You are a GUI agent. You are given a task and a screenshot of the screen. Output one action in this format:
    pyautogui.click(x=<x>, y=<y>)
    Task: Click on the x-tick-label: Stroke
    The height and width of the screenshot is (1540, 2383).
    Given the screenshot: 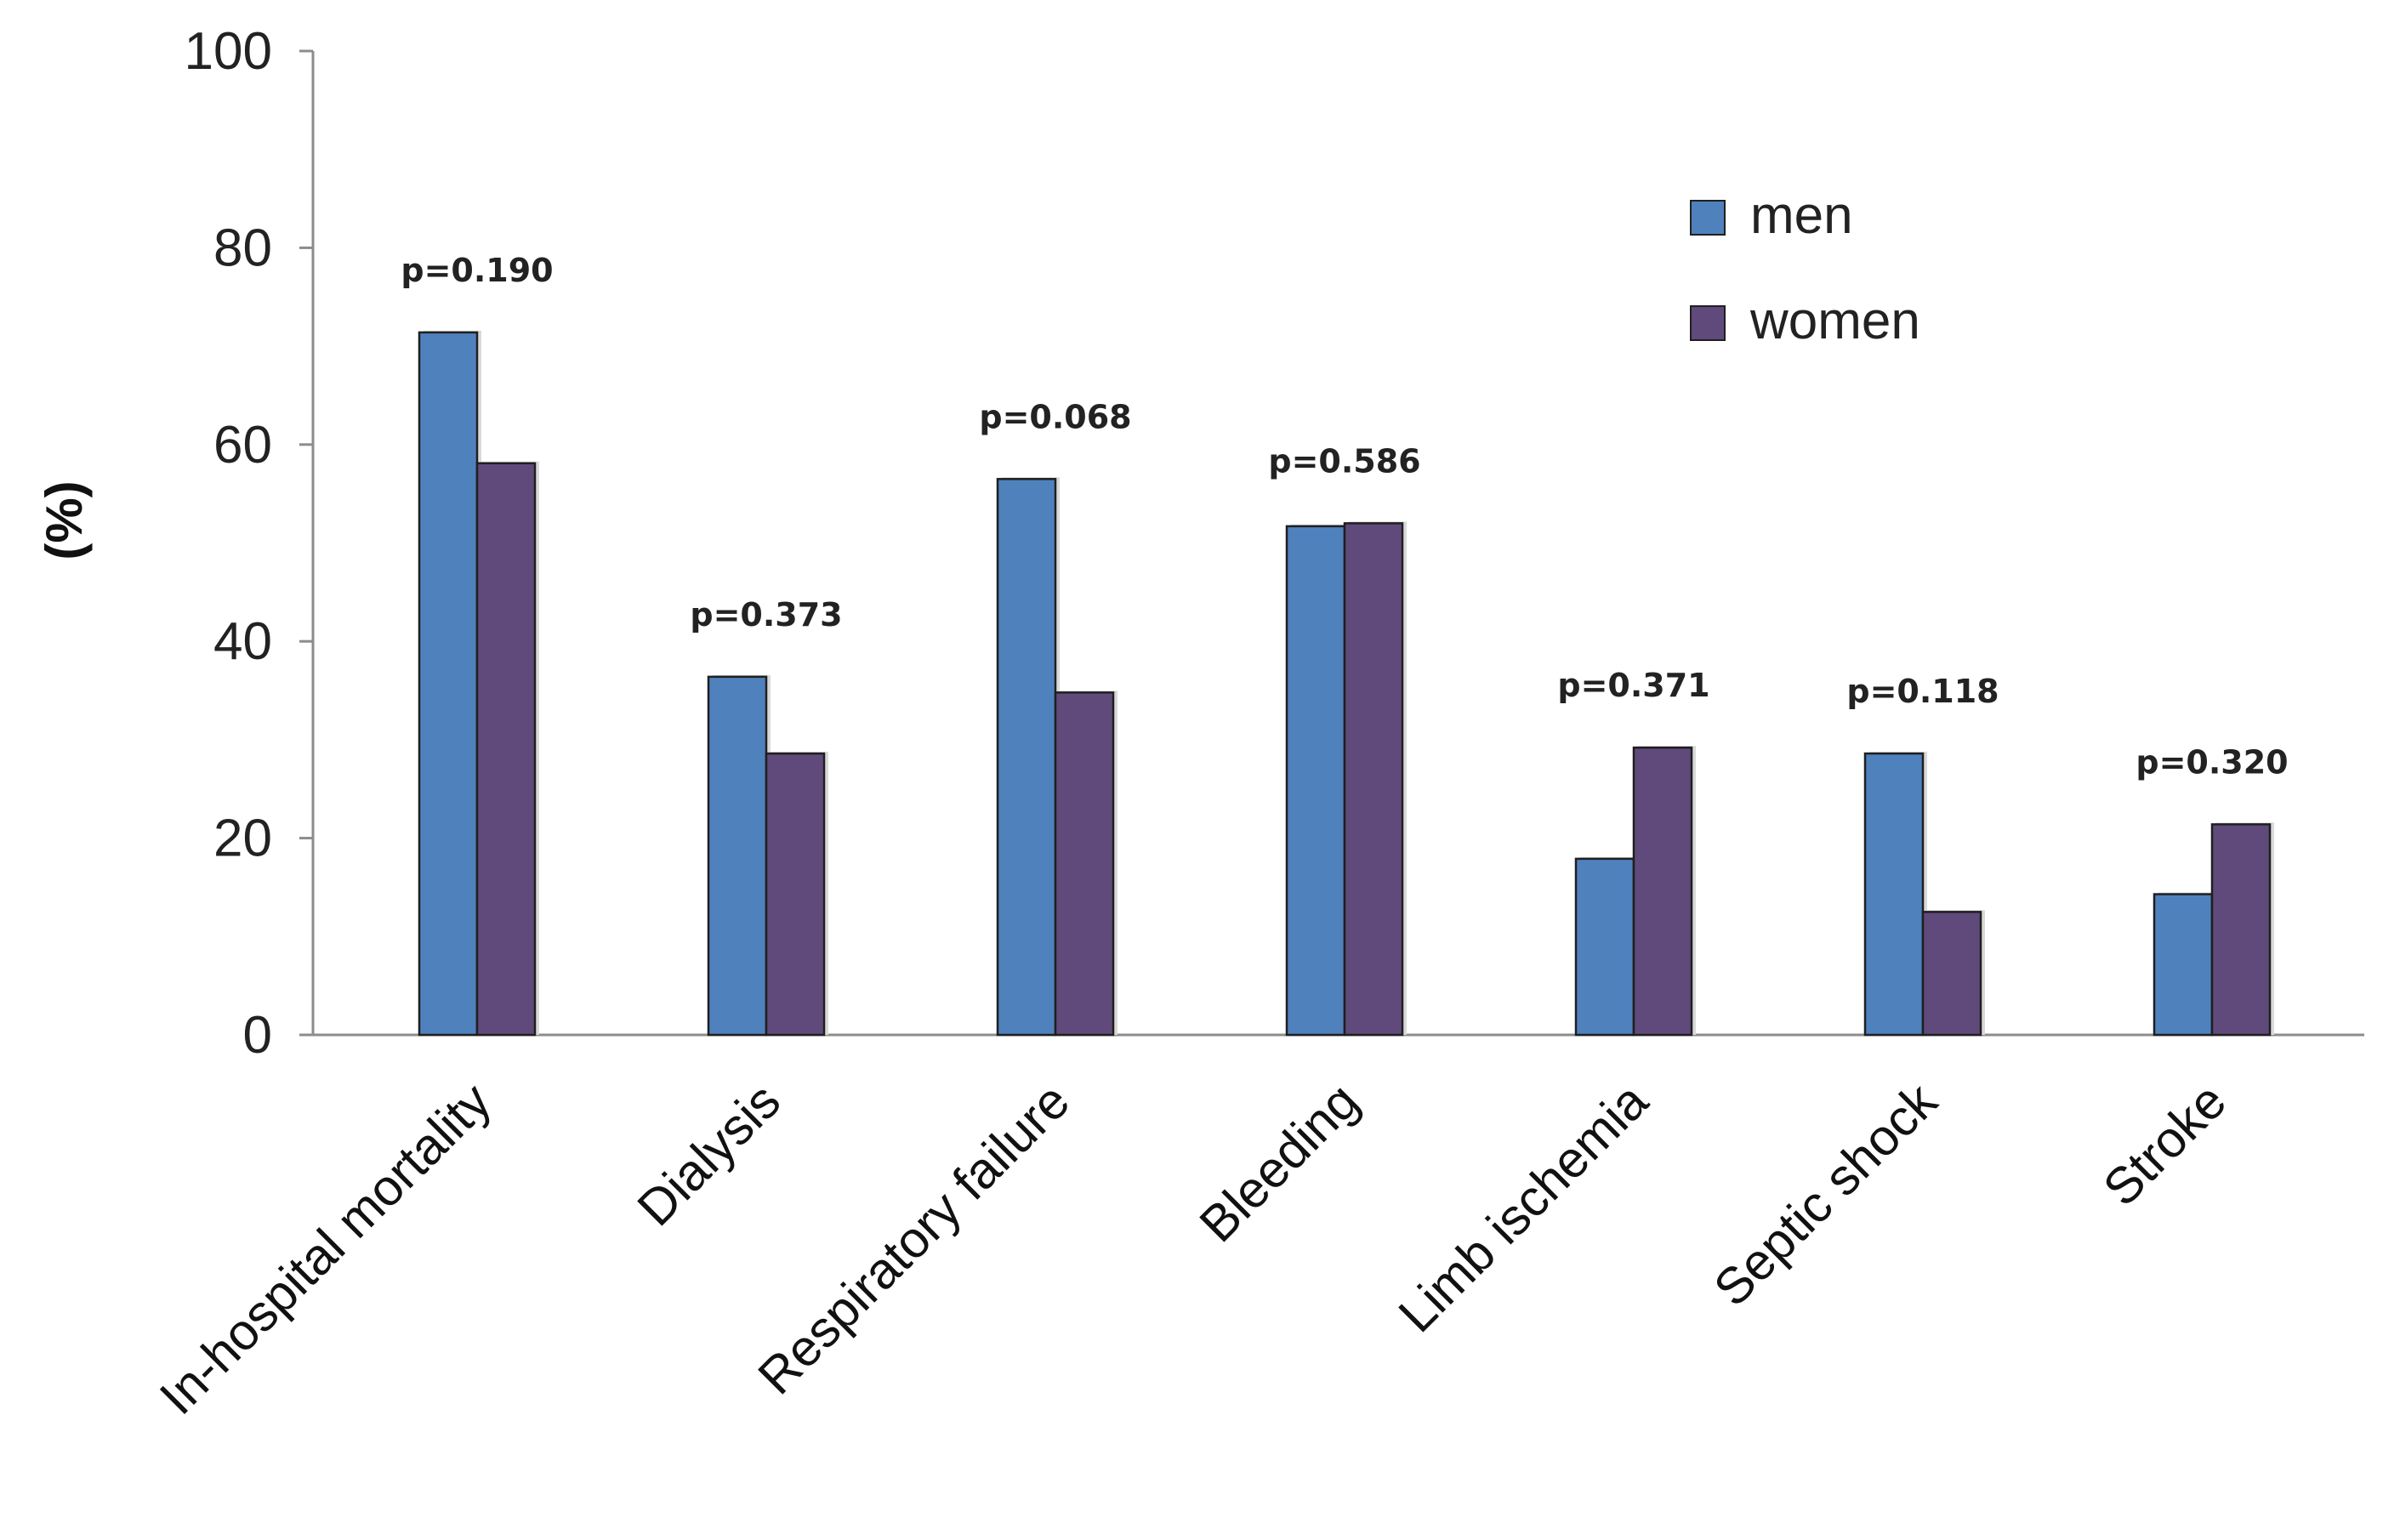 What is the action you would take?
    pyautogui.click(x=2165, y=1144)
    